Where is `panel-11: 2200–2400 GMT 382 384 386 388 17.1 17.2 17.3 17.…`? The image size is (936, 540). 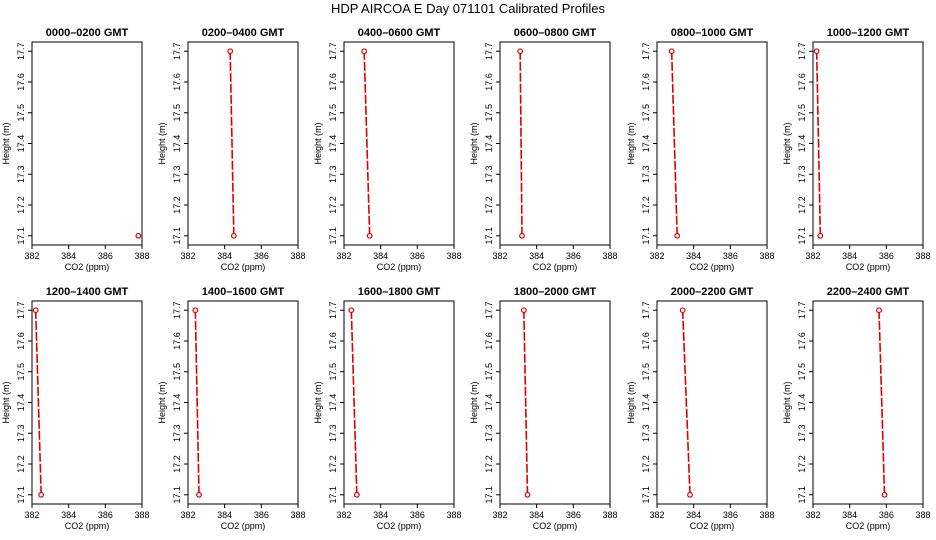 panel-11: 2200–2400 GMT 382 384 386 388 17.1 17.2 17.3 17.… is located at coordinates (856, 408).